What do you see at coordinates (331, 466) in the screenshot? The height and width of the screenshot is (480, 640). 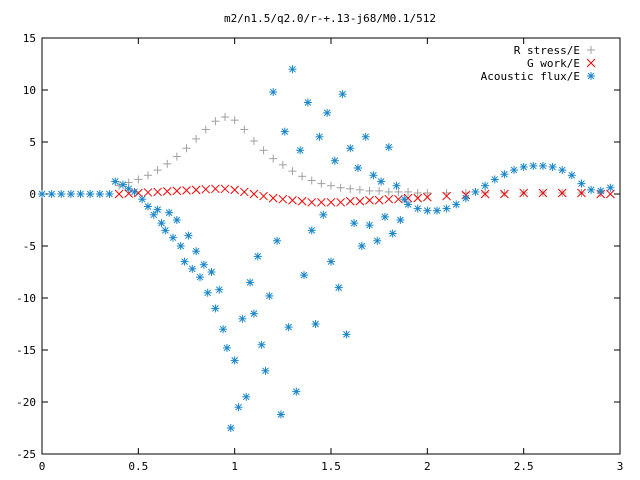 I see `x-tick-label: 1.5` at bounding box center [331, 466].